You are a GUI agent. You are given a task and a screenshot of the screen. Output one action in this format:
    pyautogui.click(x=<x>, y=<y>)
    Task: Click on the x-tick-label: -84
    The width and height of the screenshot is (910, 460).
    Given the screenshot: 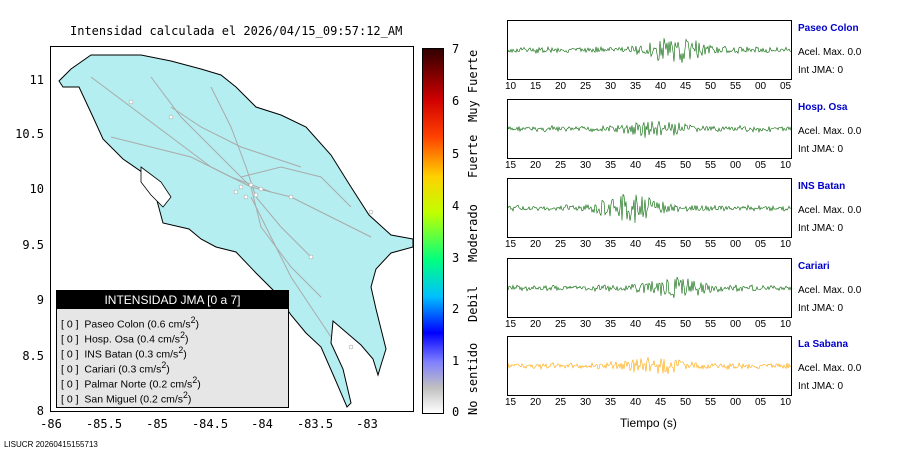 What is the action you would take?
    pyautogui.click(x=262, y=424)
    